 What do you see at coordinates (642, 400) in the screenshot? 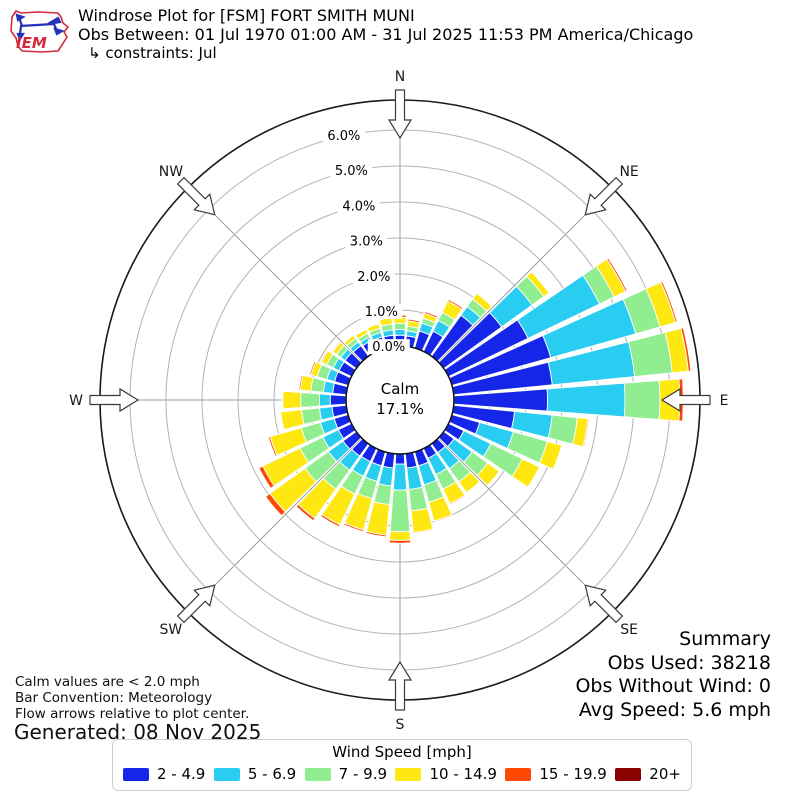
I see `bar-90-bin2` at bounding box center [642, 400].